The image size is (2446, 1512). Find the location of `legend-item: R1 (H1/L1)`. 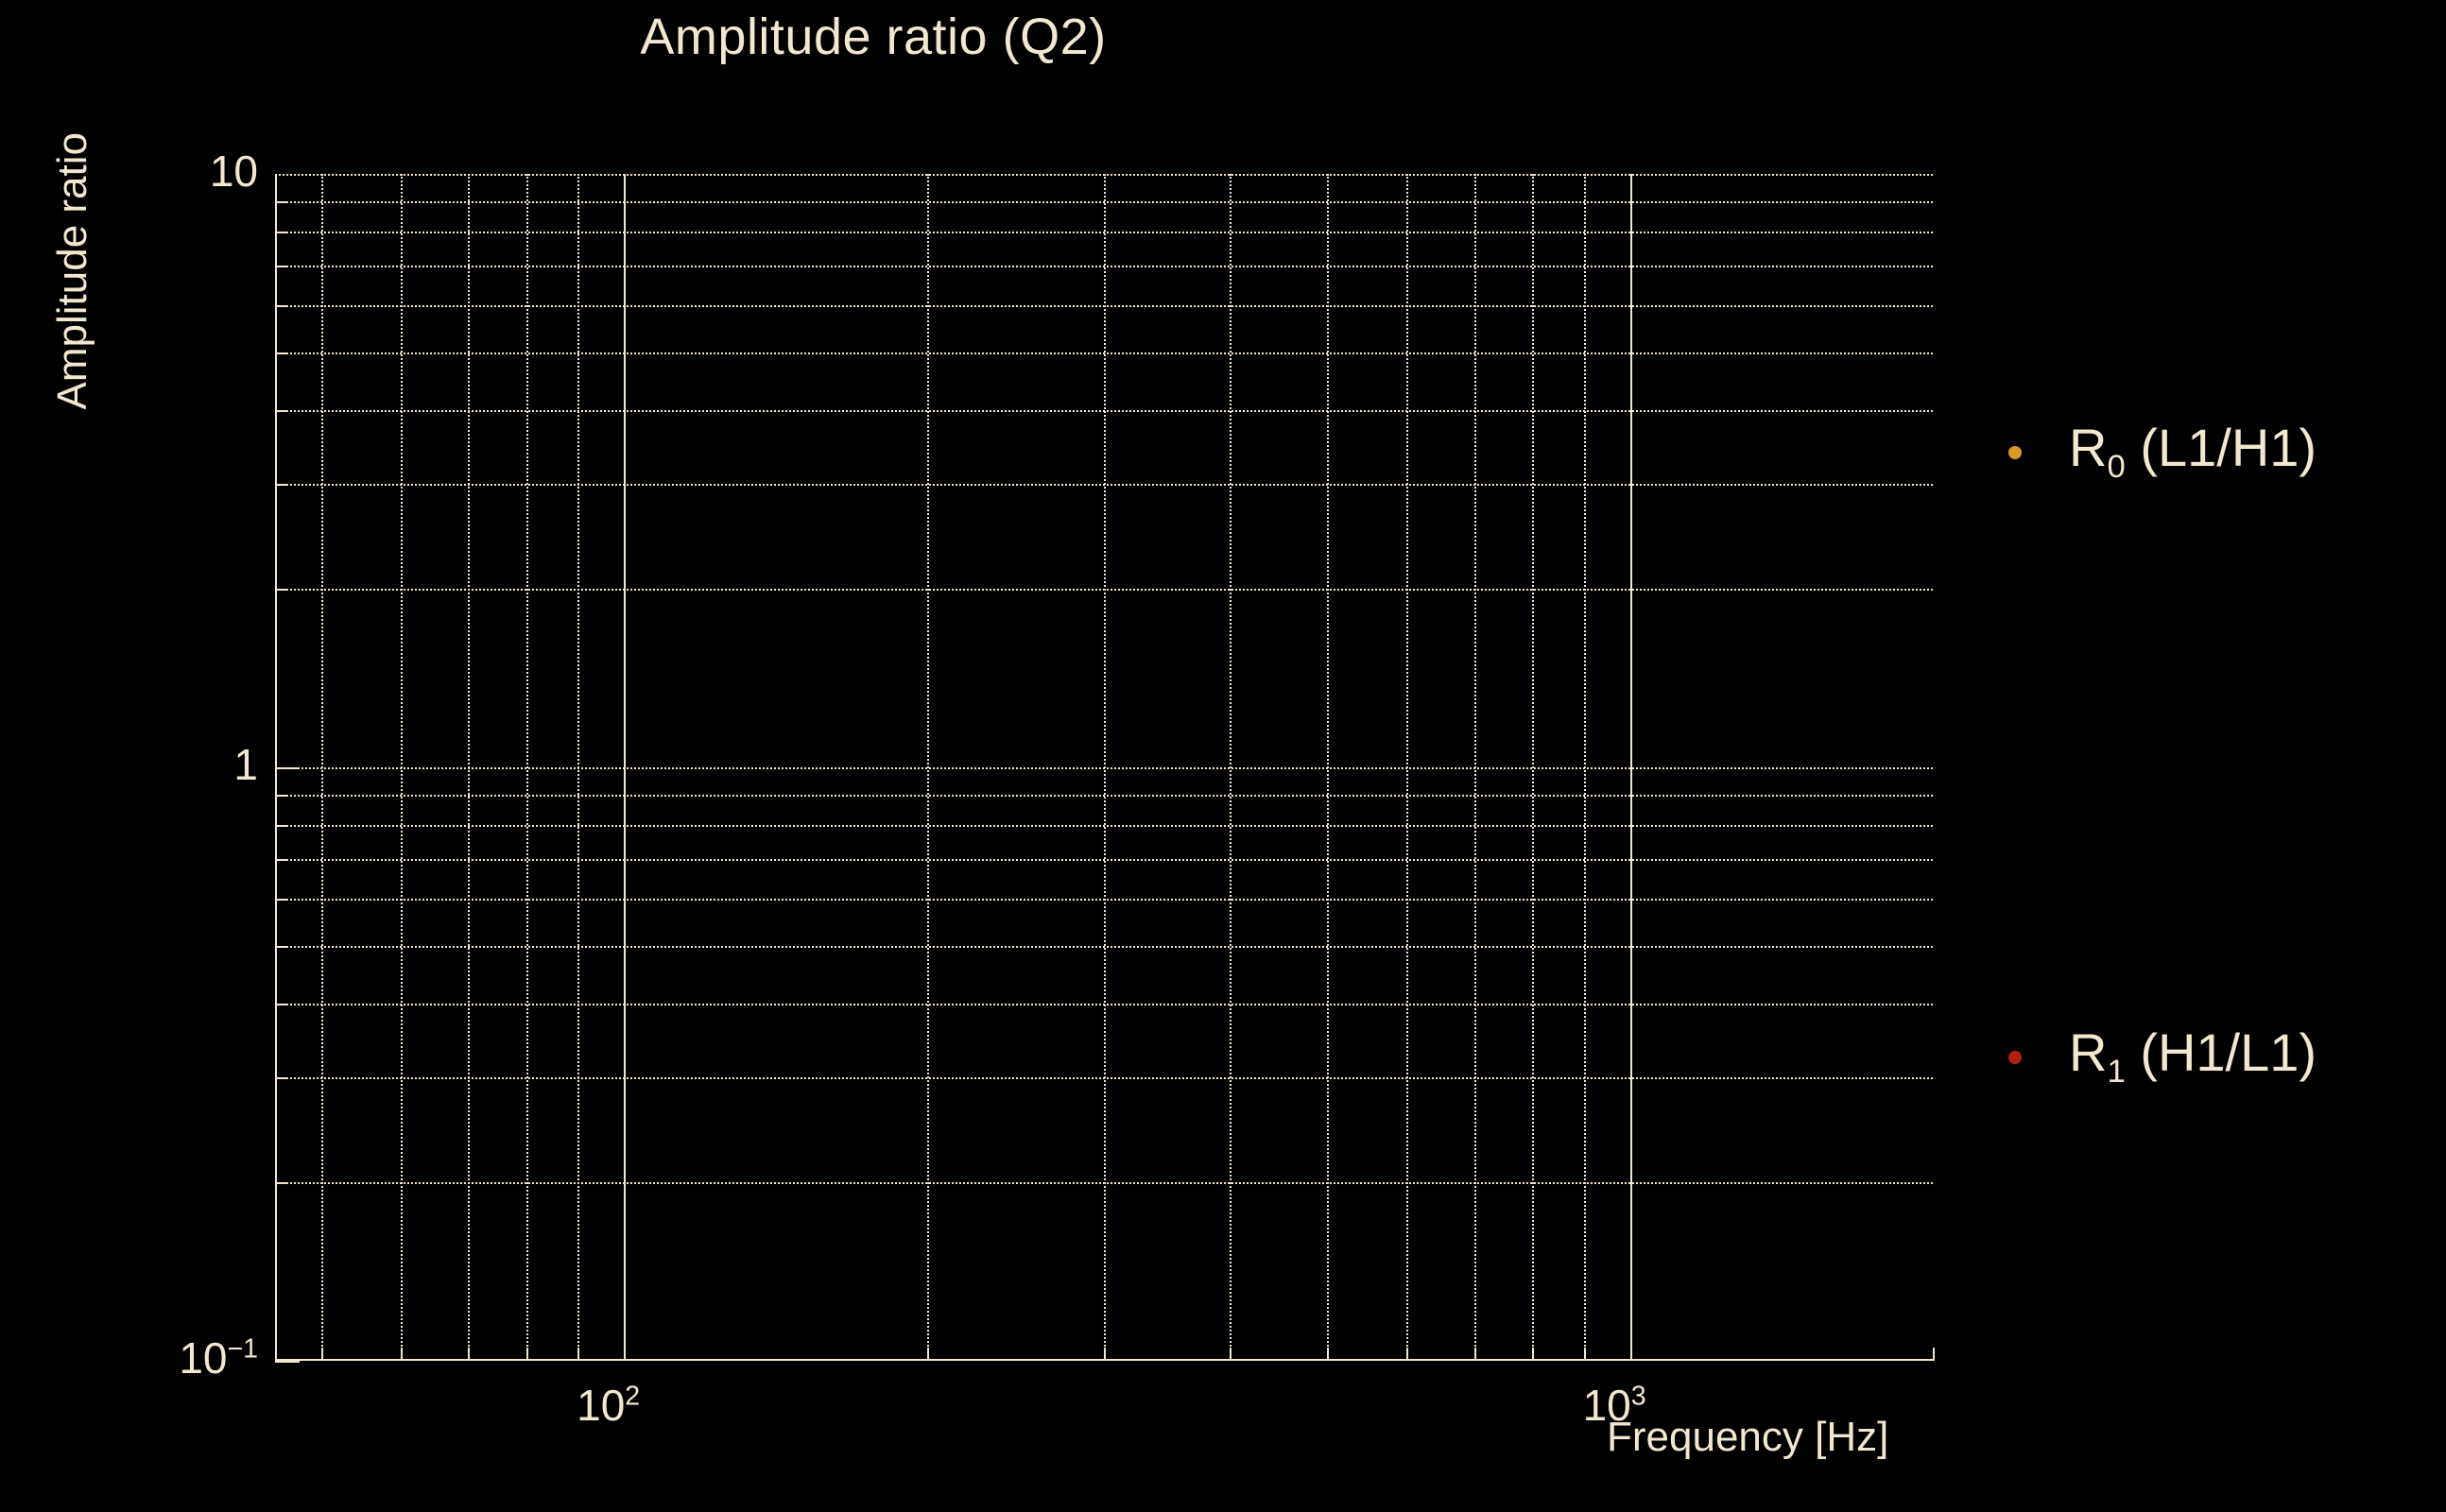

legend-item: R1 (H1/L1) is located at coordinates (2162, 1057).